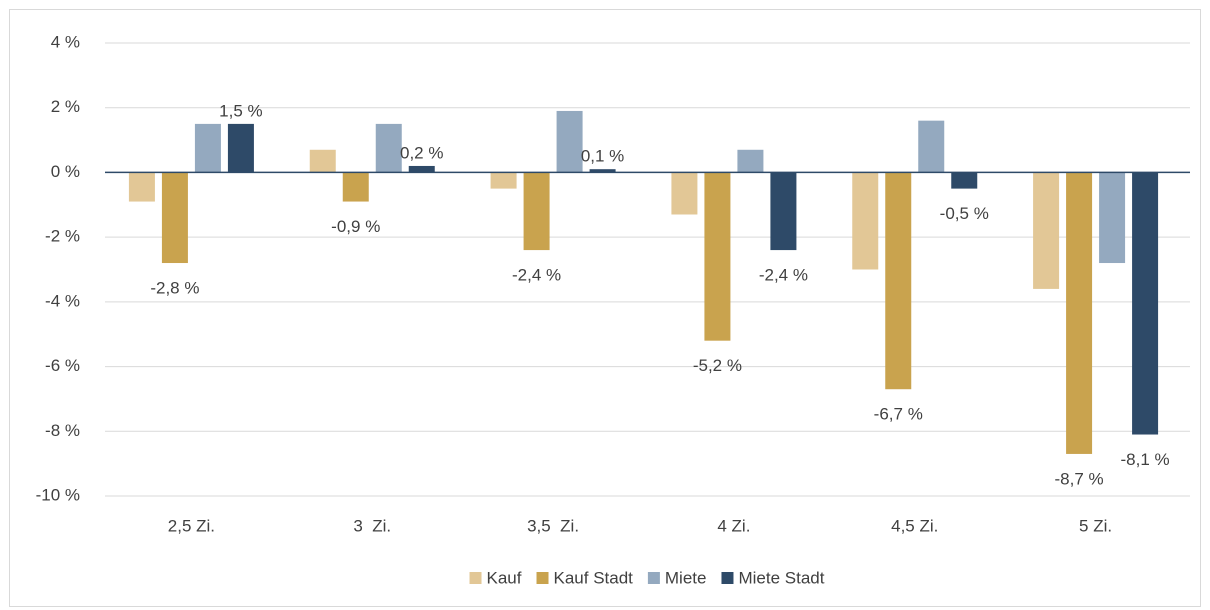  What do you see at coordinates (733, 525) in the screenshot?
I see `x-tick-label: 4 Zi.` at bounding box center [733, 525].